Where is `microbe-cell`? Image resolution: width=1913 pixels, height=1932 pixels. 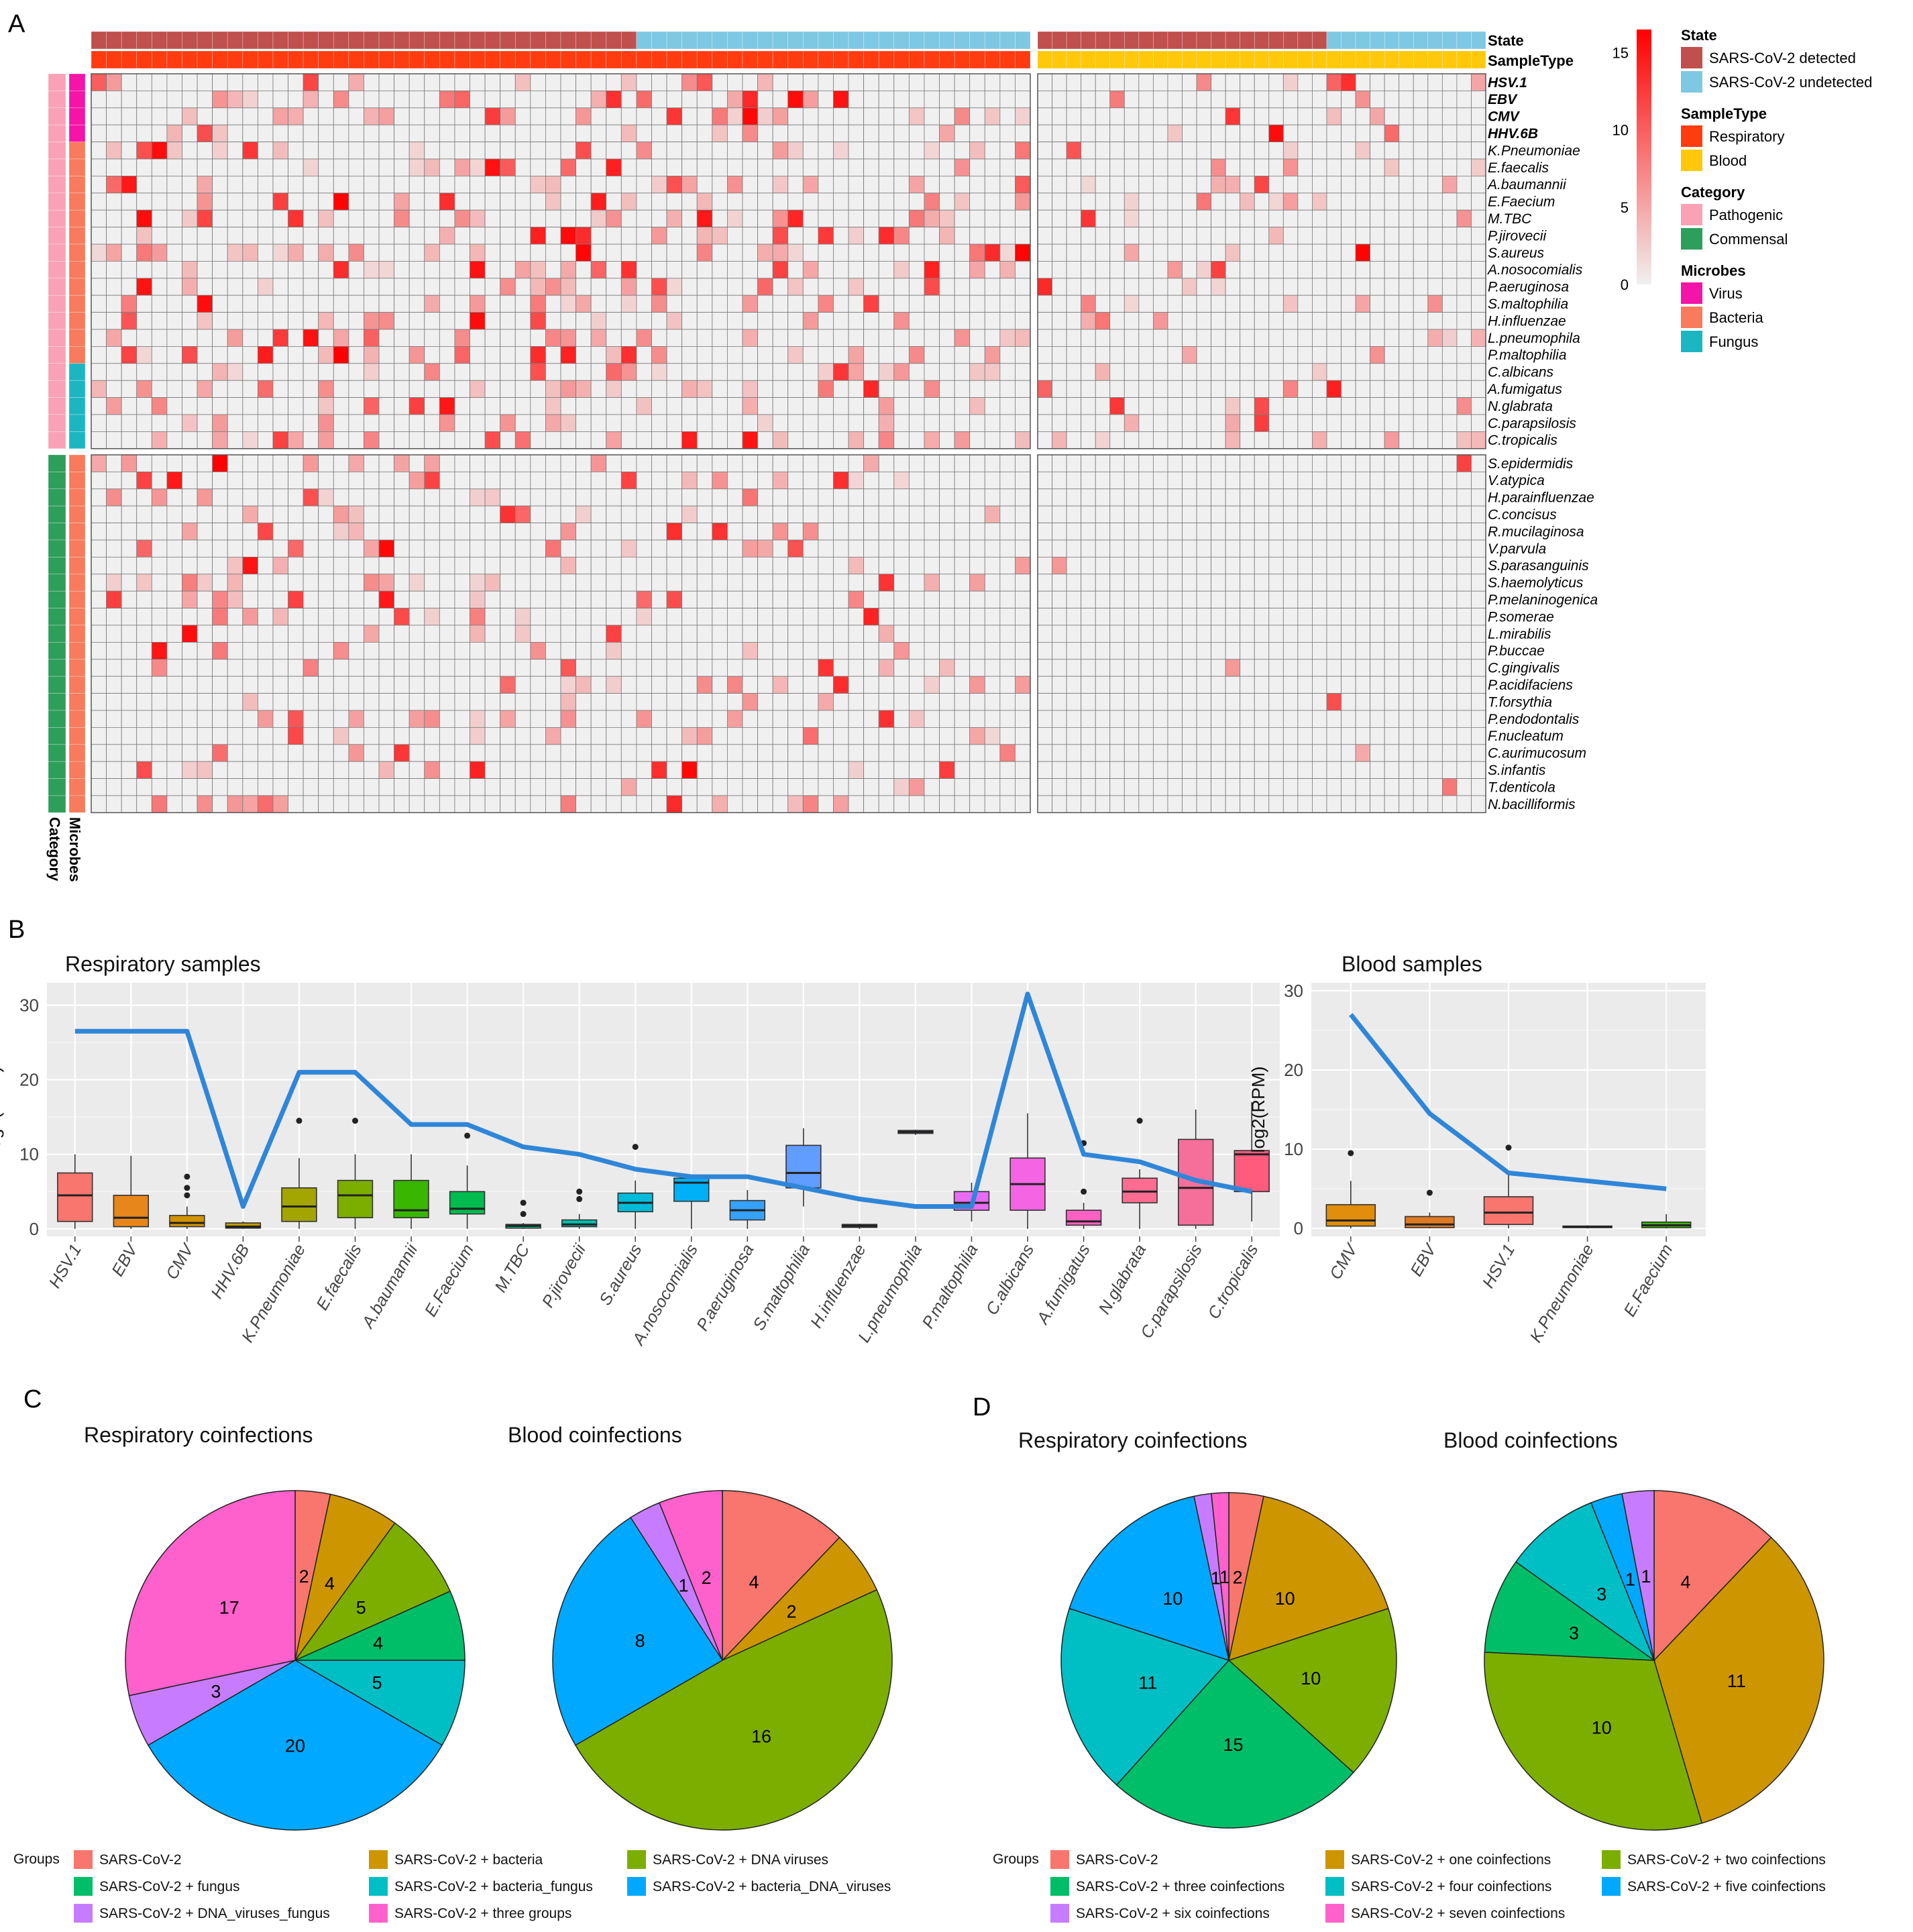
microbe-cell is located at coordinates (77, 321).